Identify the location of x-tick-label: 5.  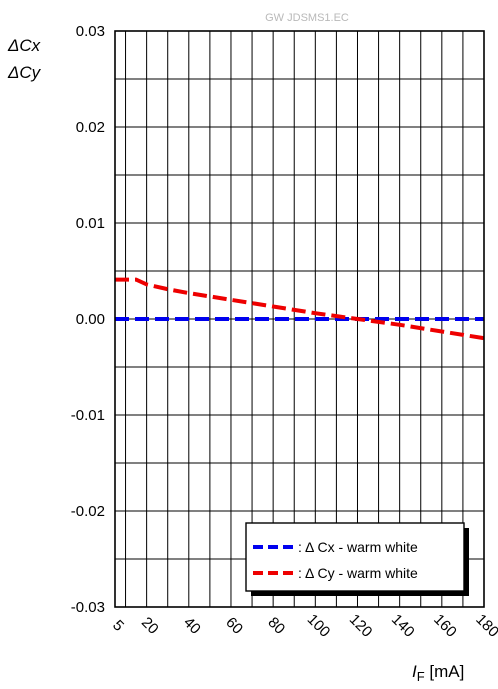
(118, 626).